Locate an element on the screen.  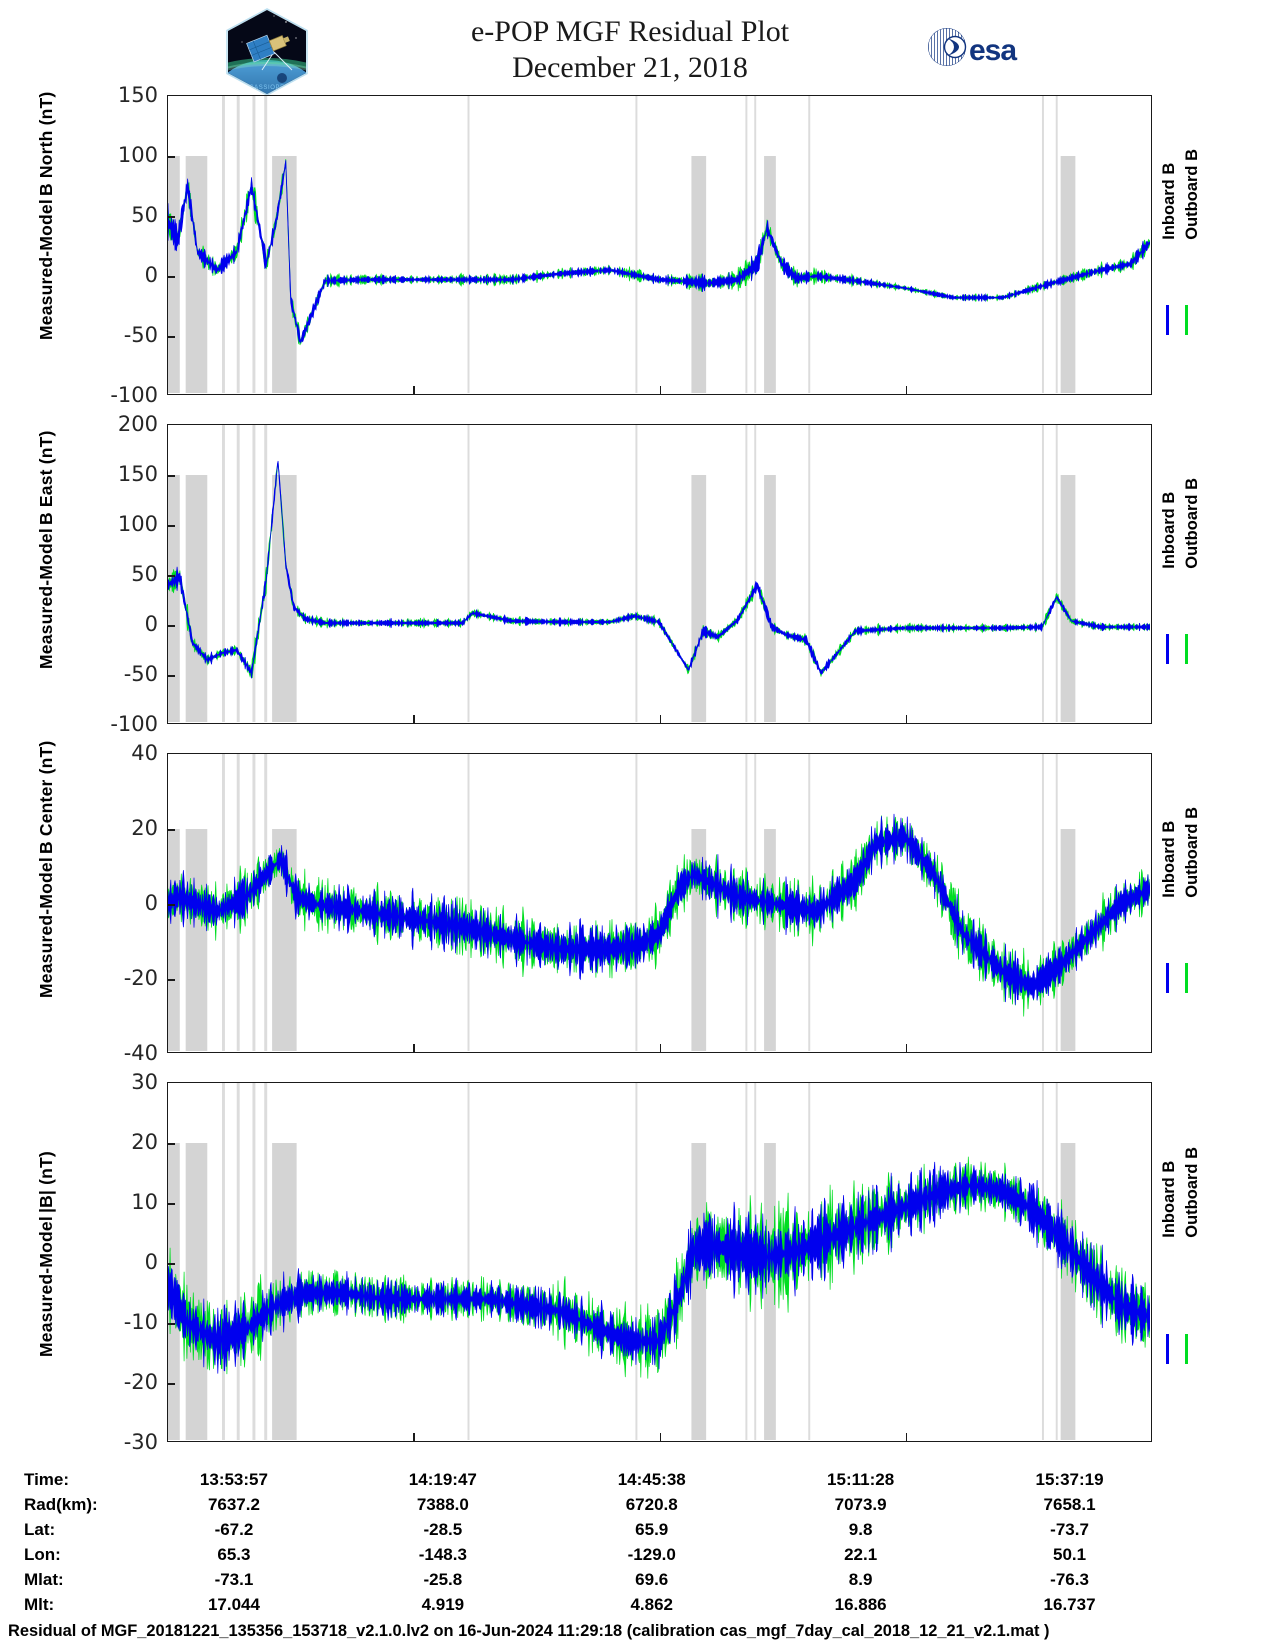
table-cell: 69.6 is located at coordinates (652, 1579).